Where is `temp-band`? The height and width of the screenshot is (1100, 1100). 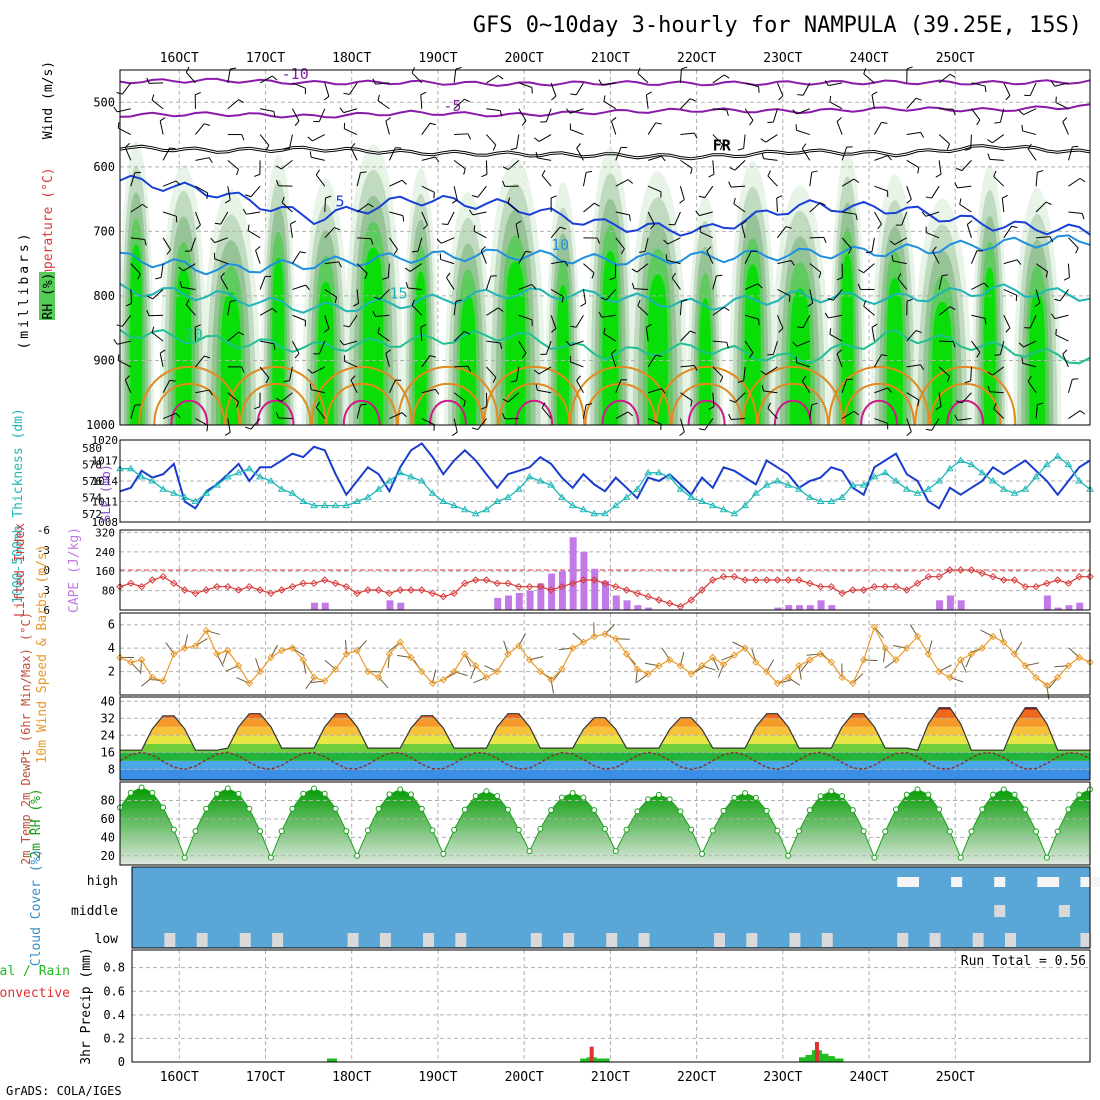
temp-band is located at coordinates (605, 748).